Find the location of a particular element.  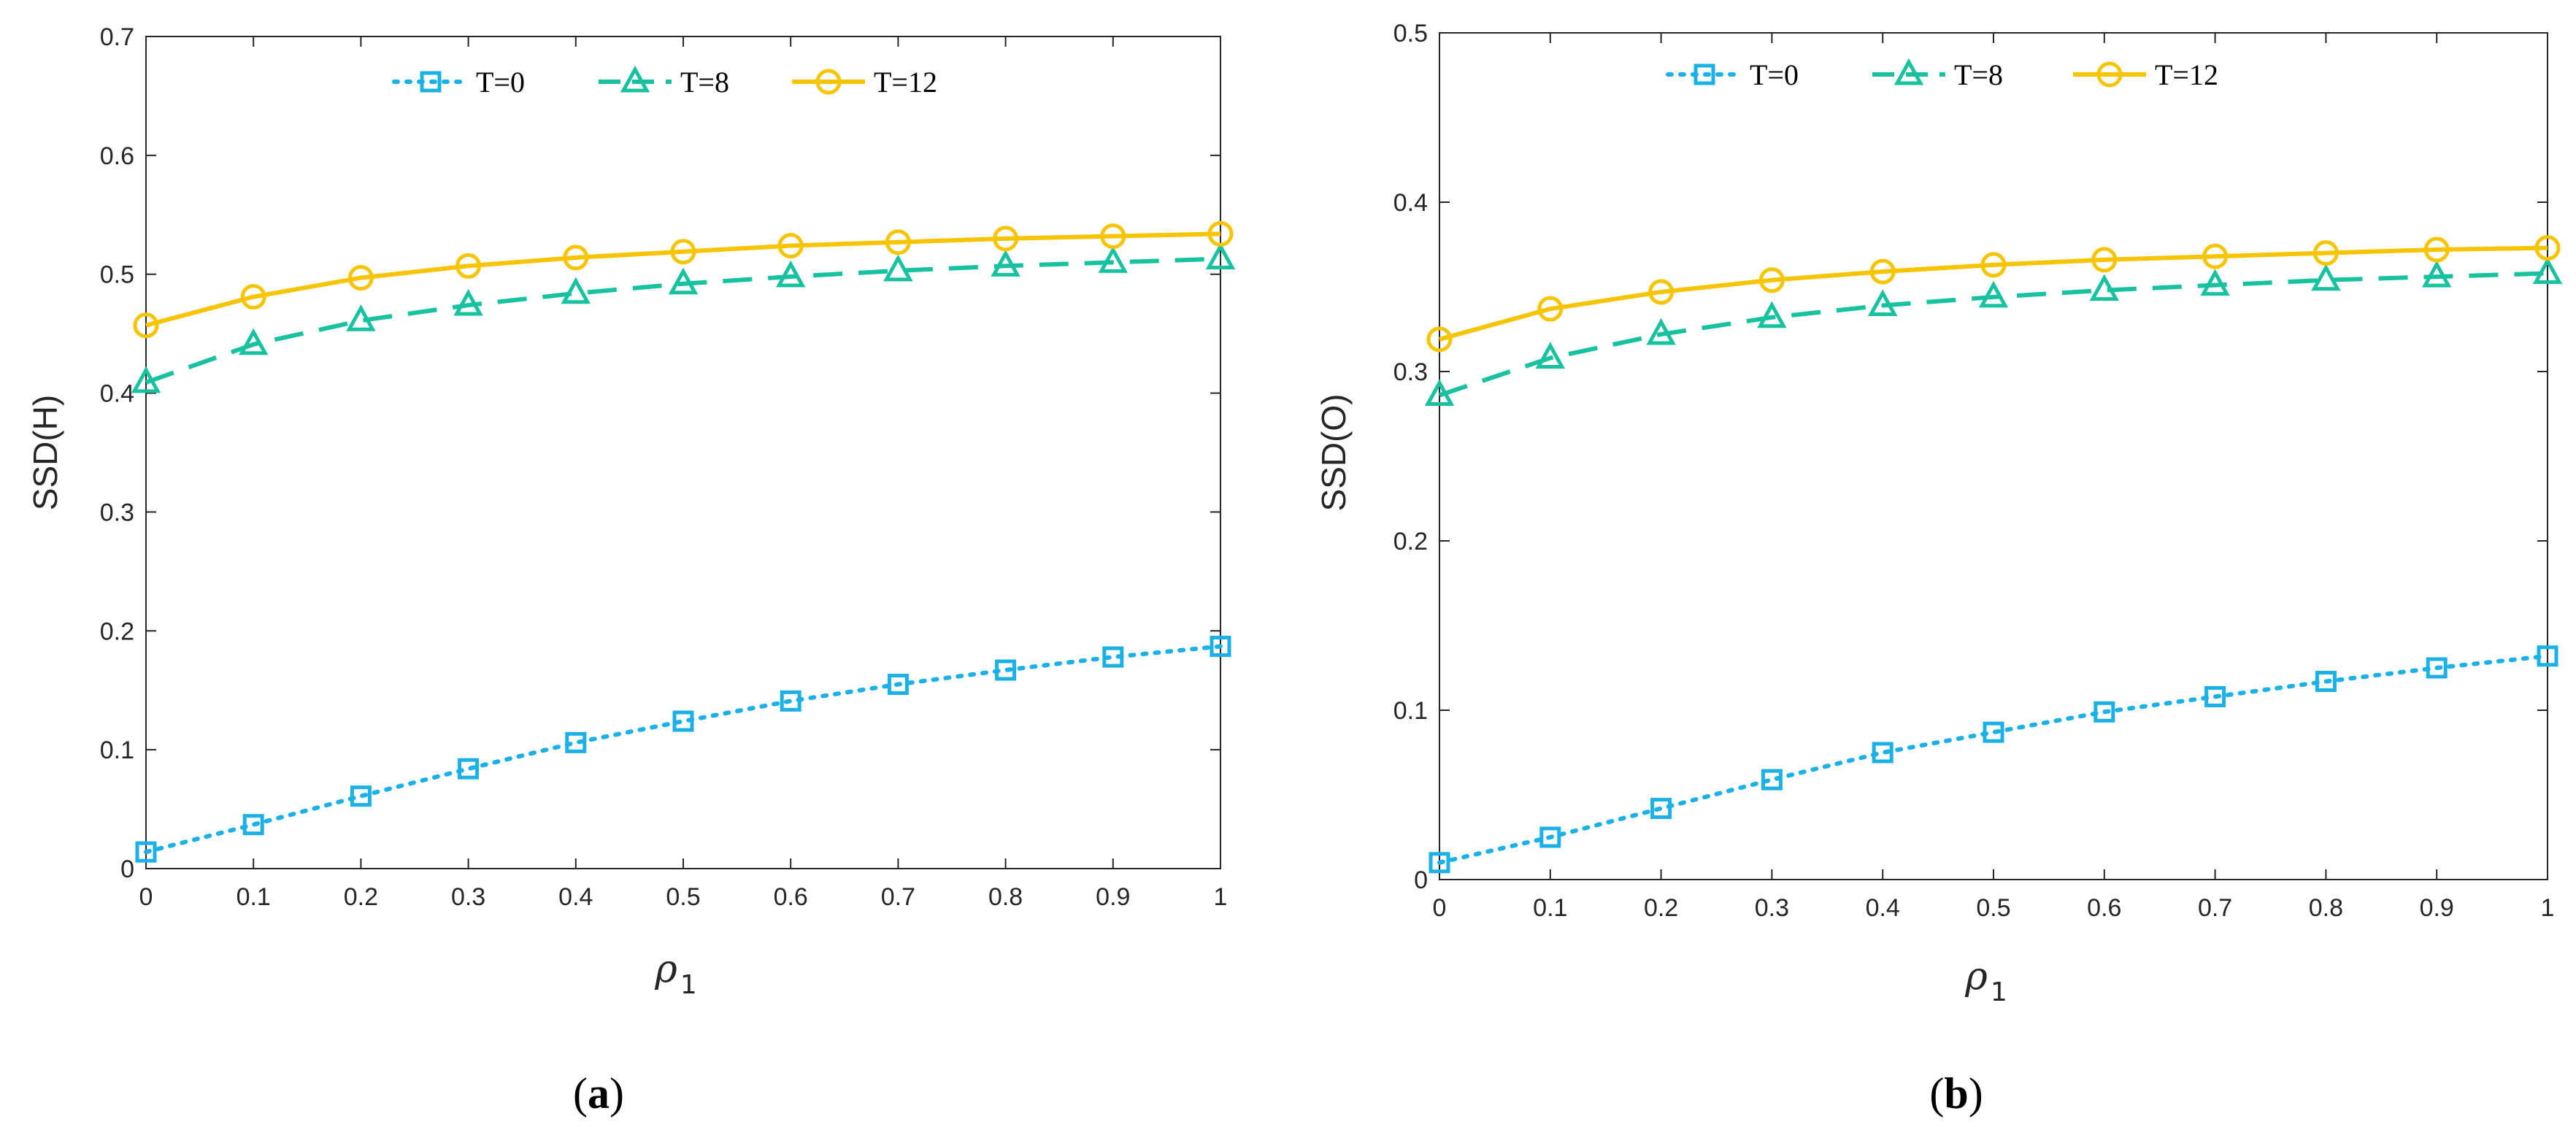

x-axis-label-symbol: ρ is located at coordinates (1976, 977).